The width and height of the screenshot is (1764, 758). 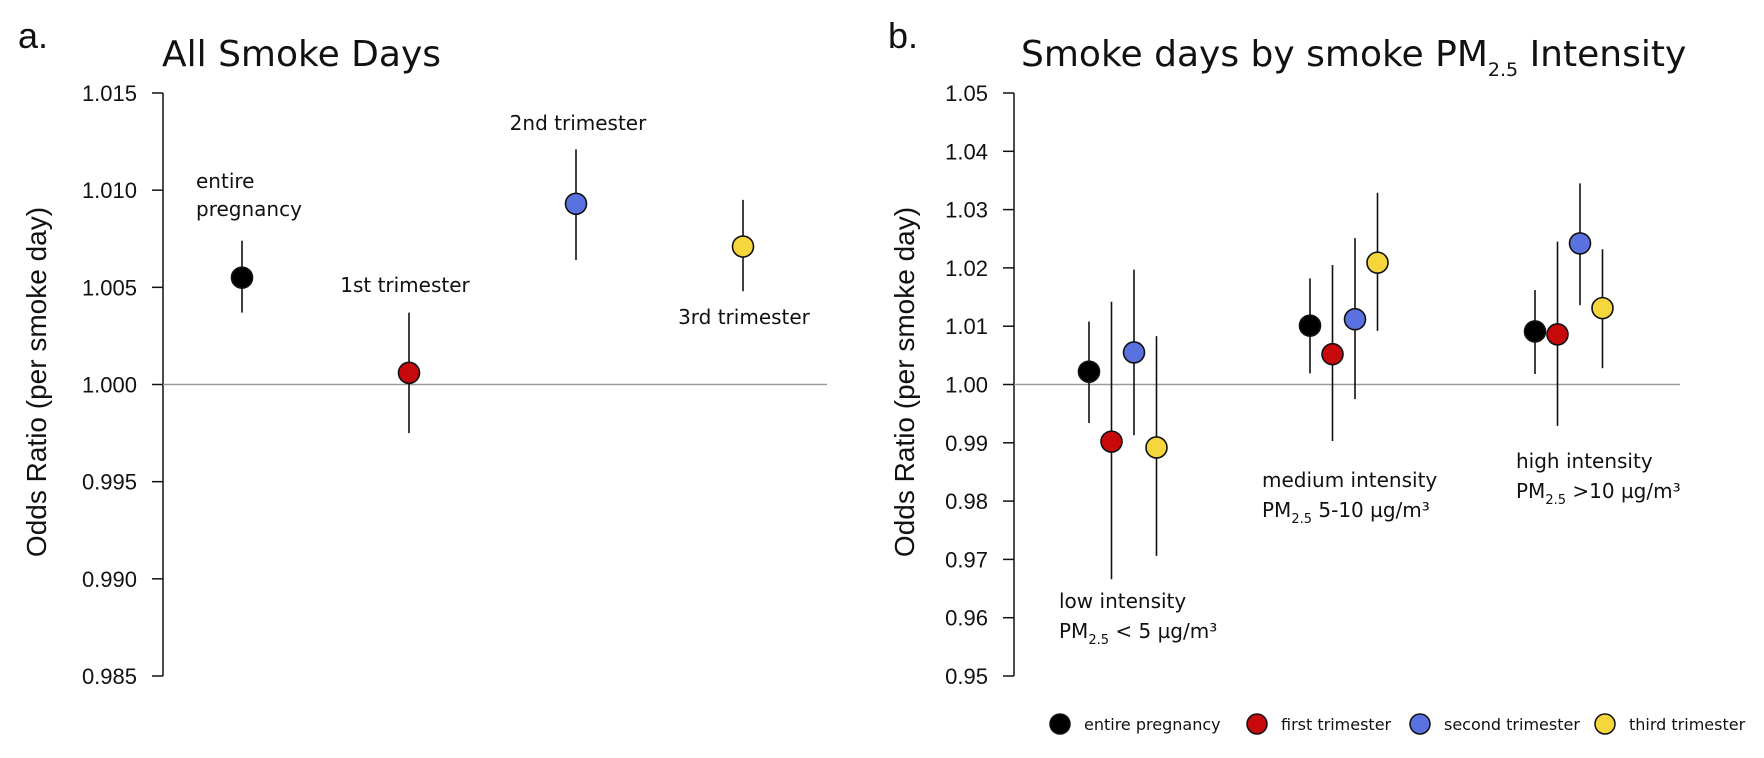 I want to click on panel-b-first-group0-point, so click(x=1111, y=441).